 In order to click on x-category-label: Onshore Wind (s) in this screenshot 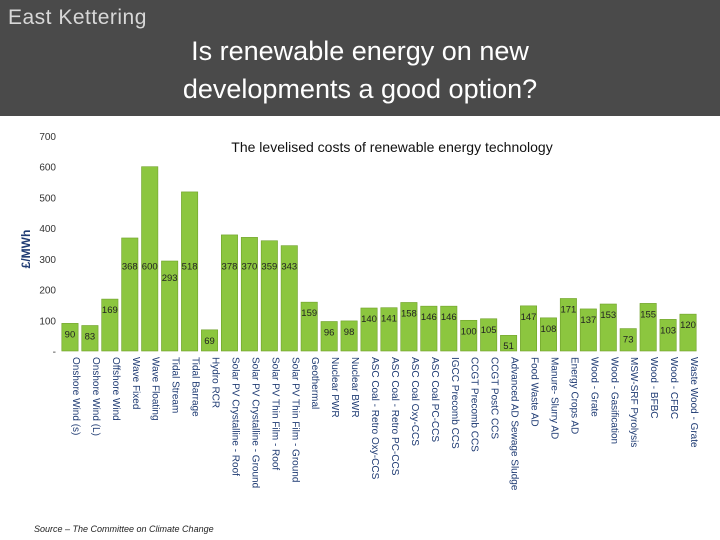, I will do `click(75, 396)`.